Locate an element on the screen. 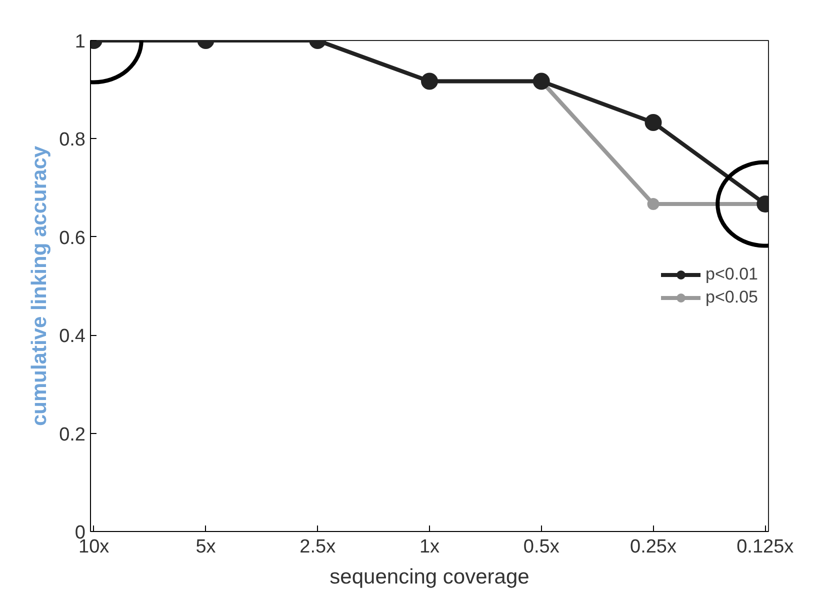 This screenshot has height=591, width=828. y-tick-label: 0.4 is located at coordinates (72, 337).